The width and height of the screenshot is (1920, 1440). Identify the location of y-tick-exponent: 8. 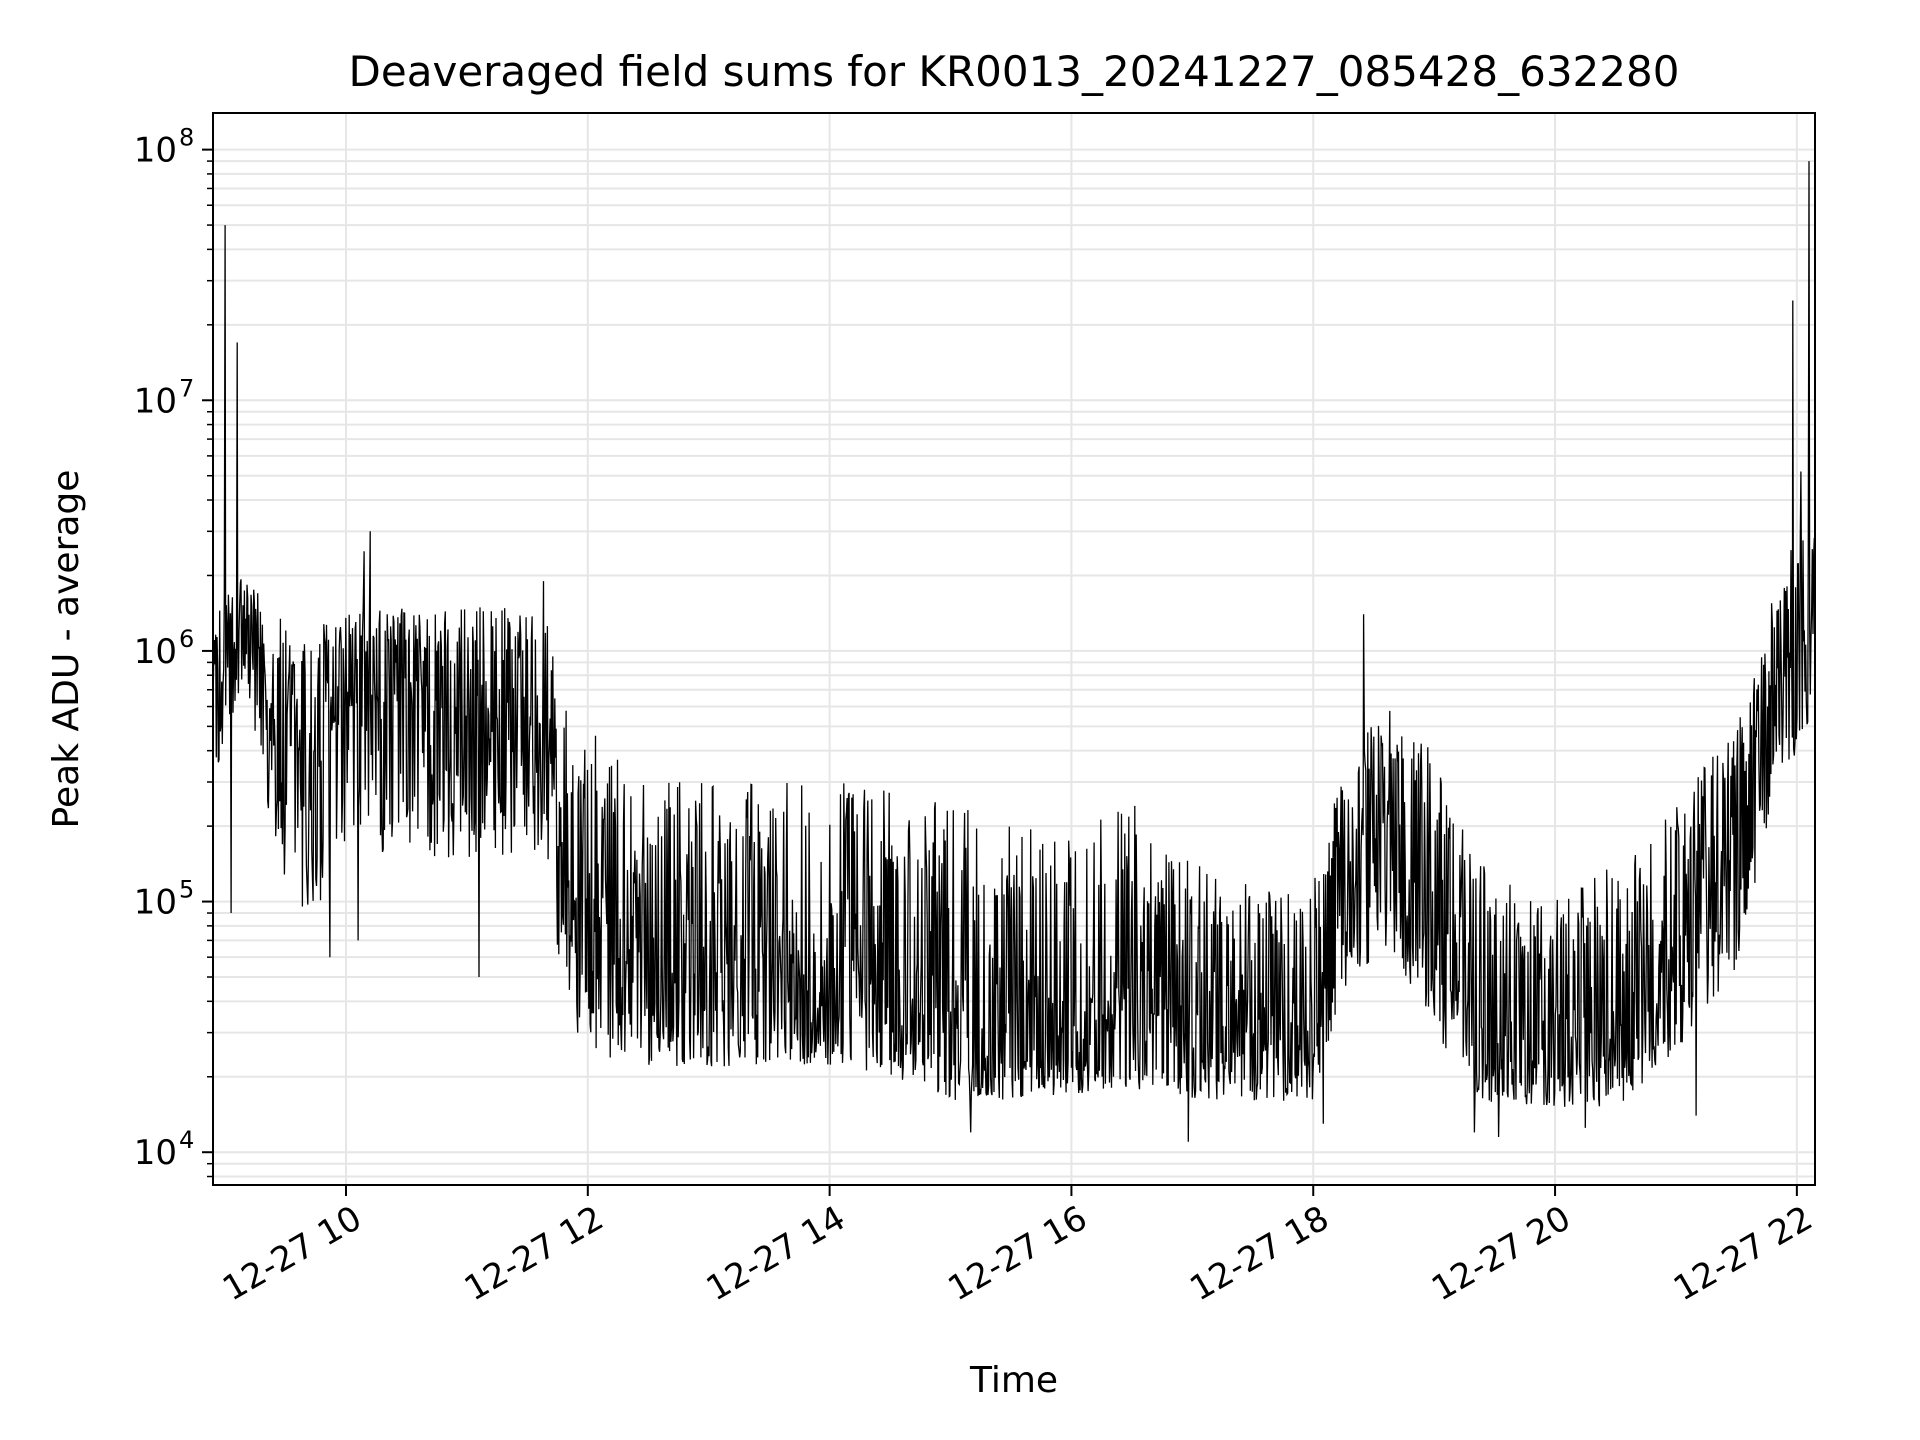
(186, 138).